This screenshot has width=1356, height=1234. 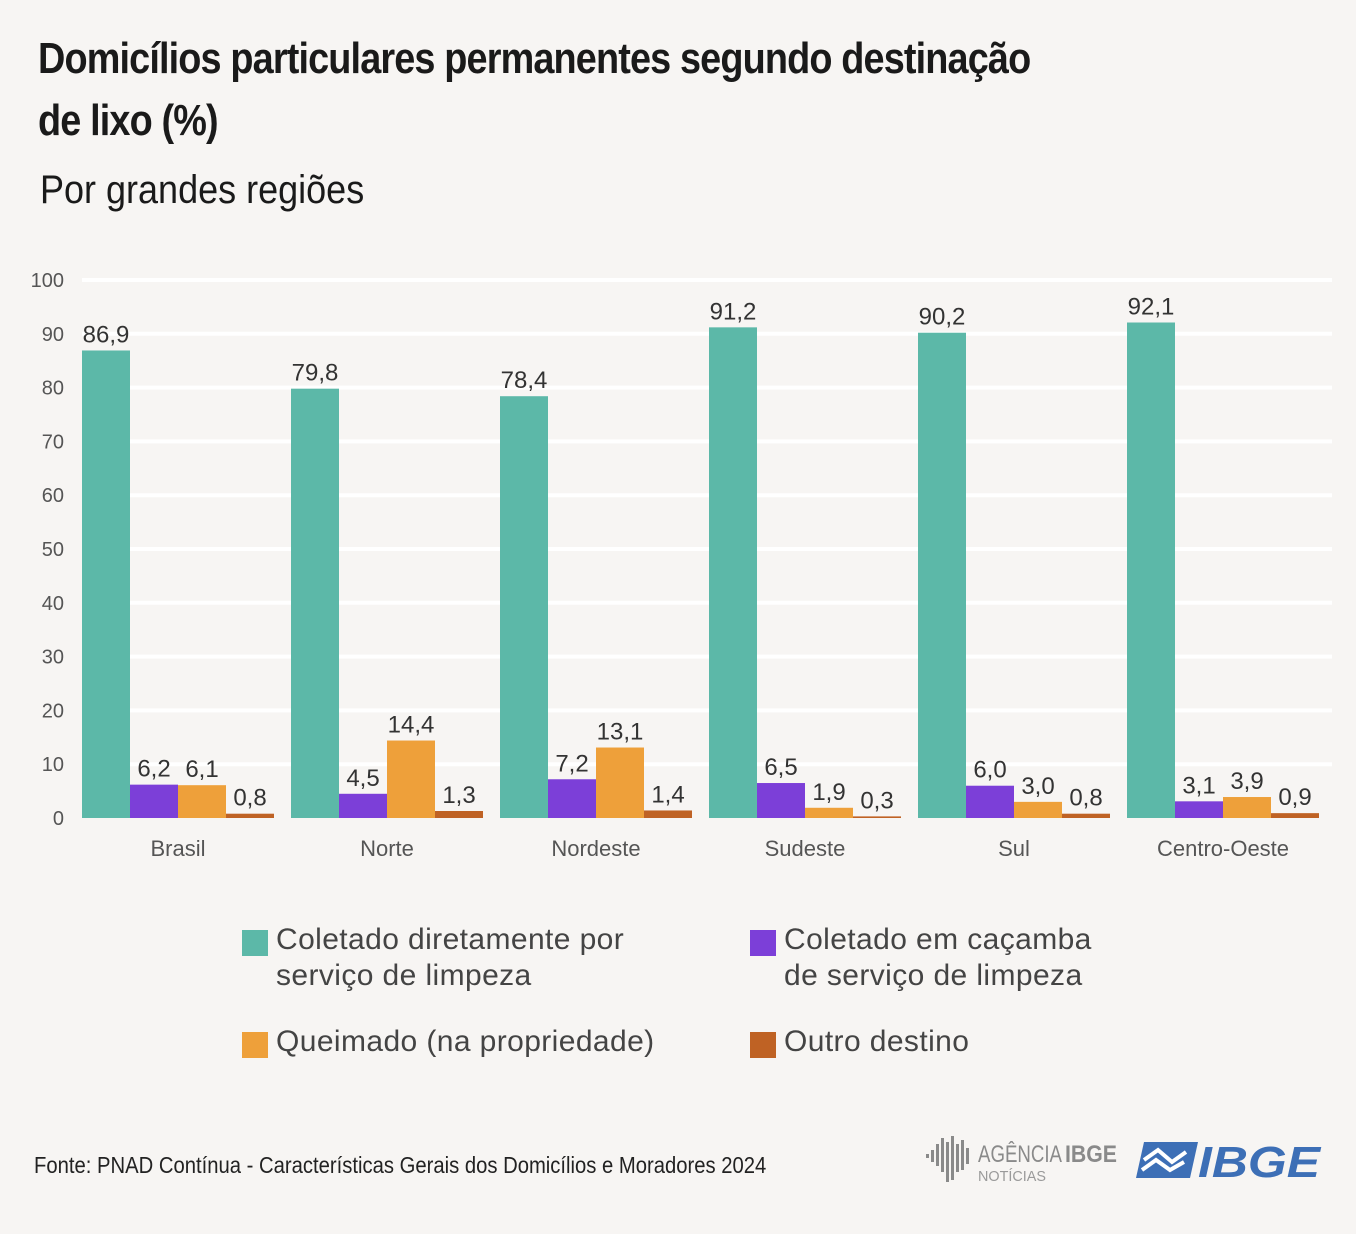 I want to click on y-tick-label: 80, so click(x=53, y=389).